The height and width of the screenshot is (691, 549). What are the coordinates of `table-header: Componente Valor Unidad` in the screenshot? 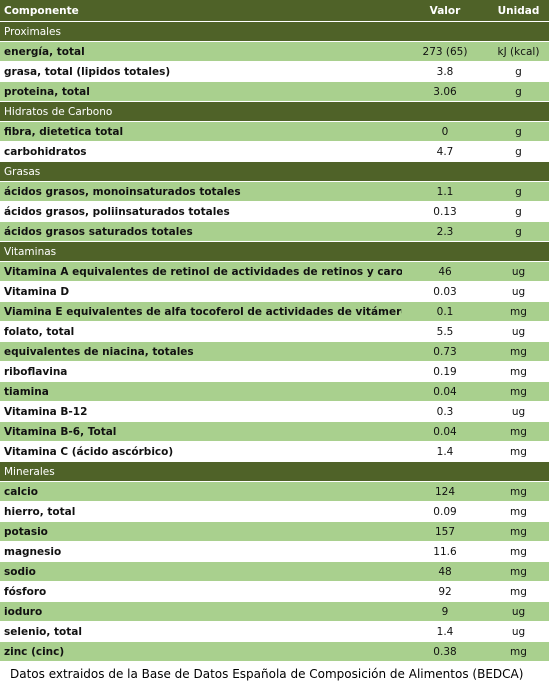 It's located at (274, 11).